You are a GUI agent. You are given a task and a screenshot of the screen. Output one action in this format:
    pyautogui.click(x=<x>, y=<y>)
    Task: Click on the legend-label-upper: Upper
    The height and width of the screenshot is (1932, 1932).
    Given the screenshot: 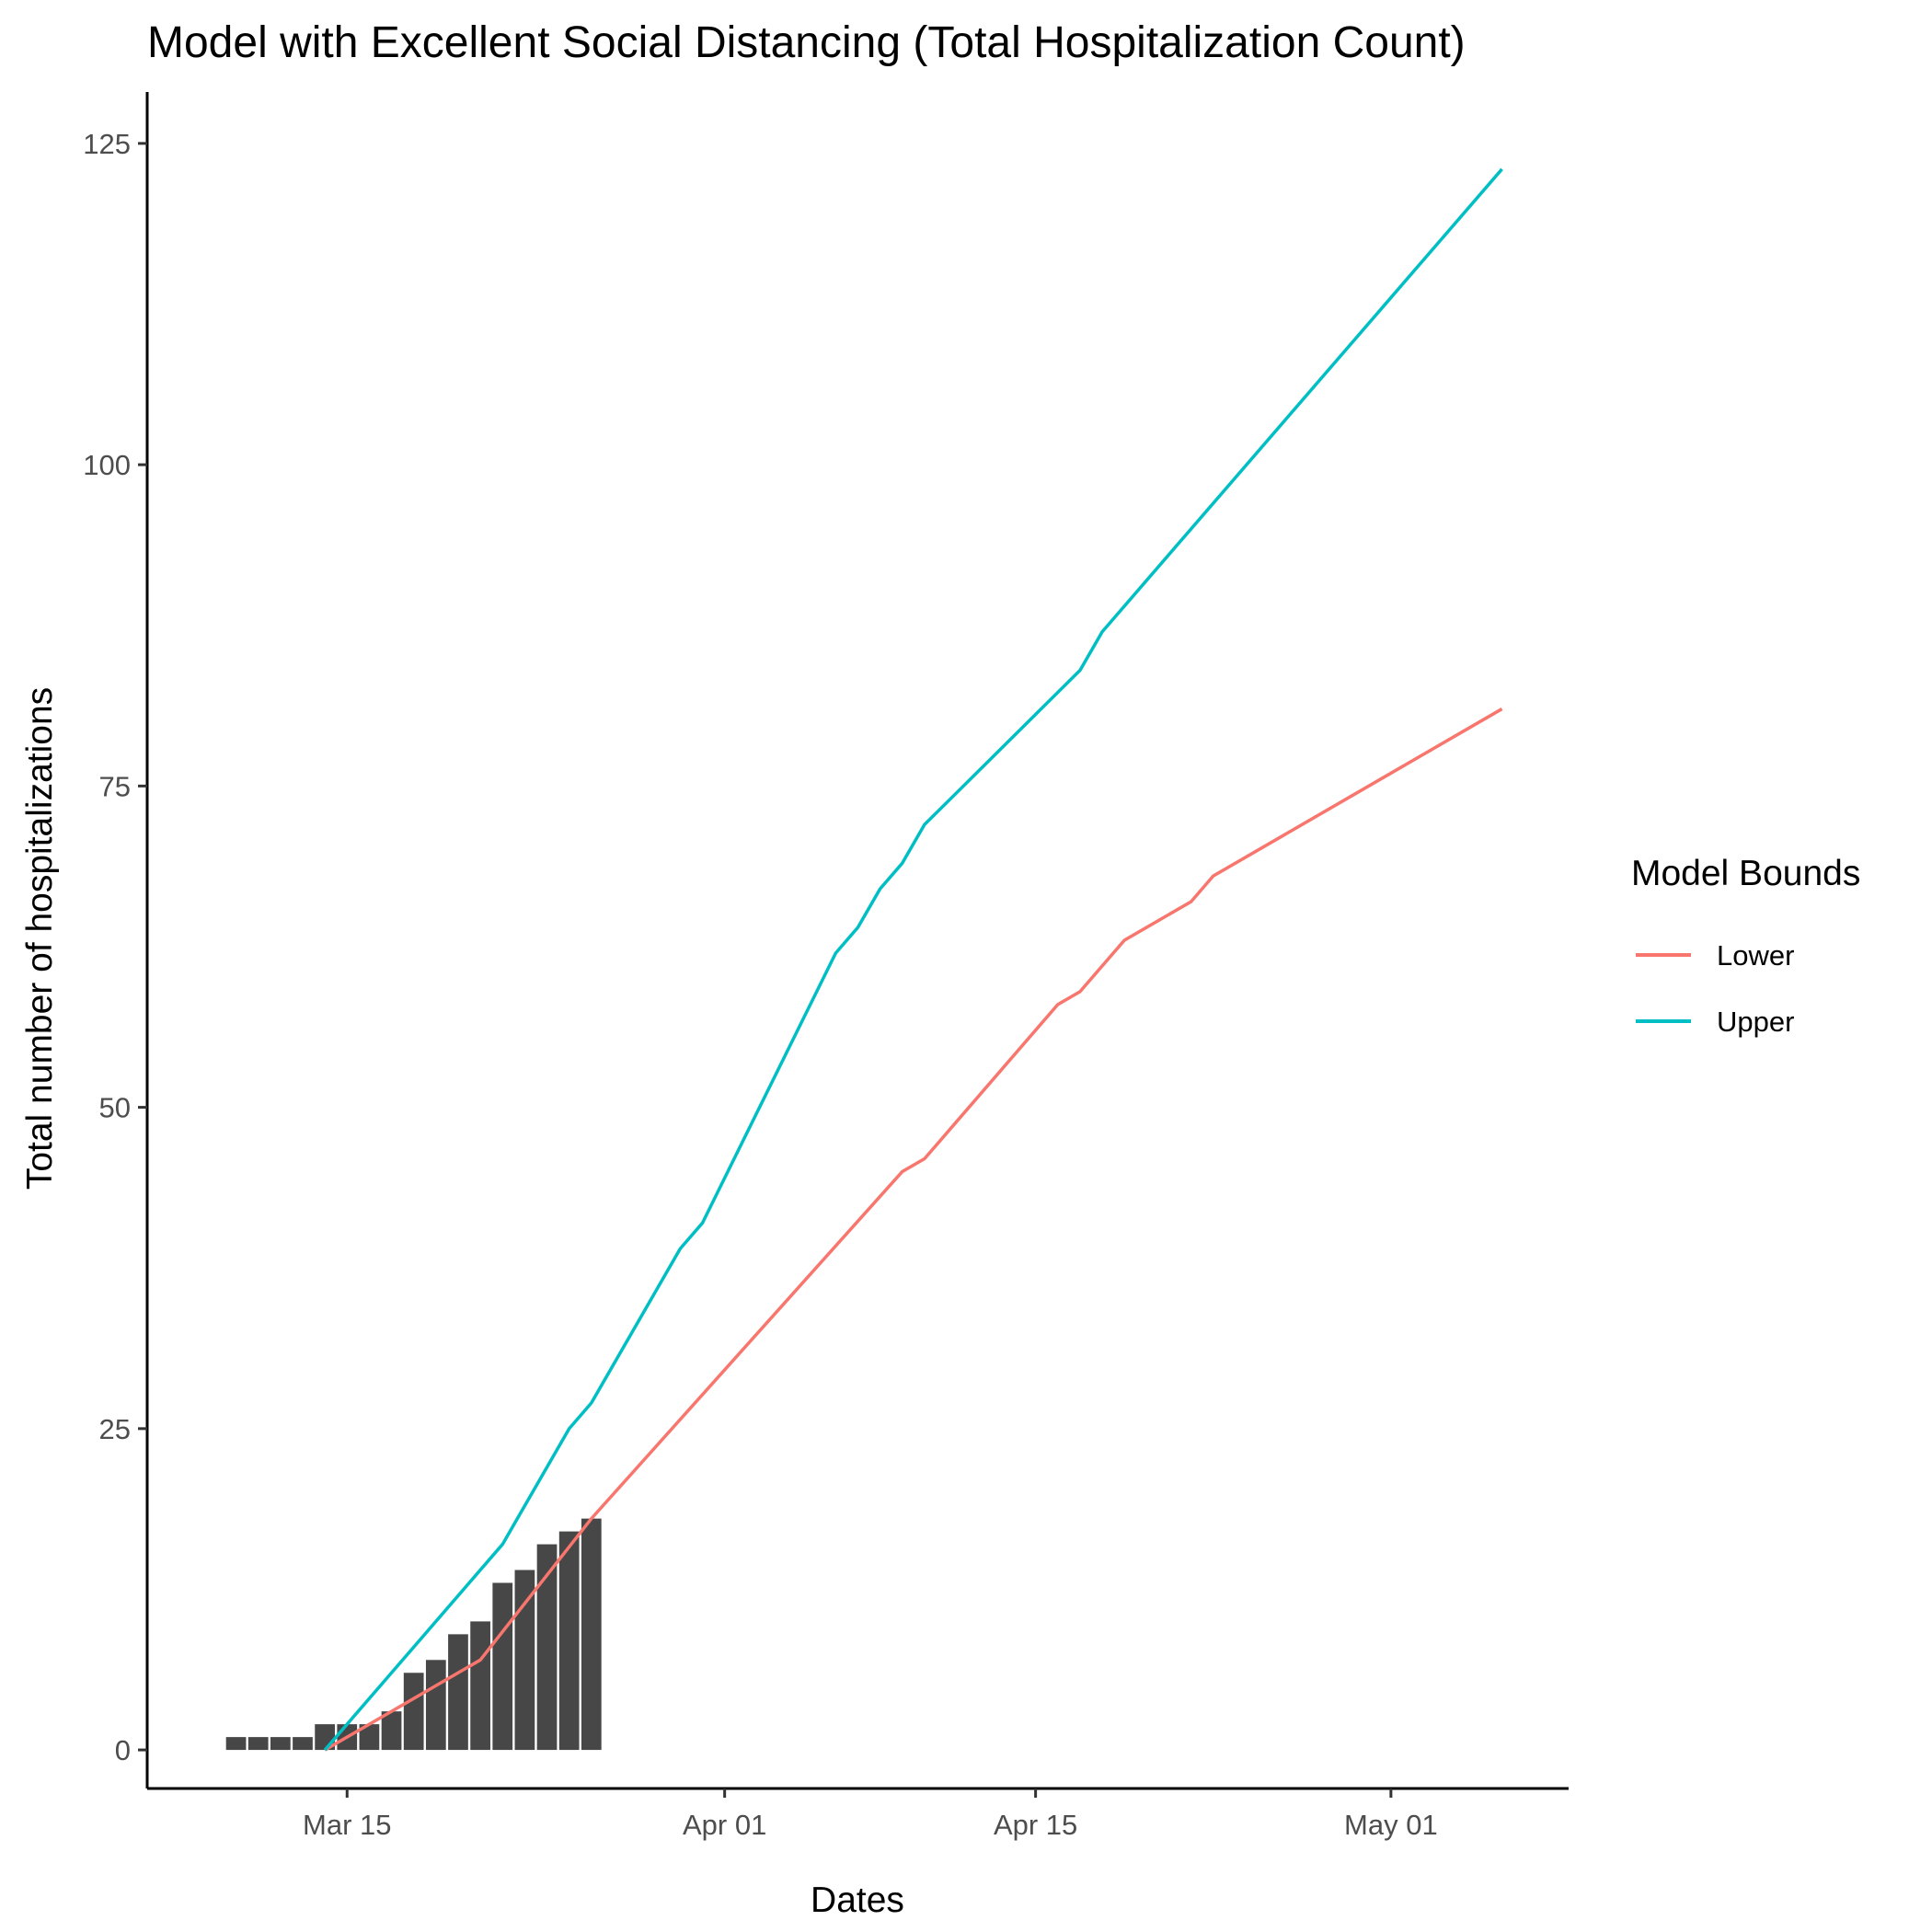 What is the action you would take?
    pyautogui.click(x=1755, y=1022)
    